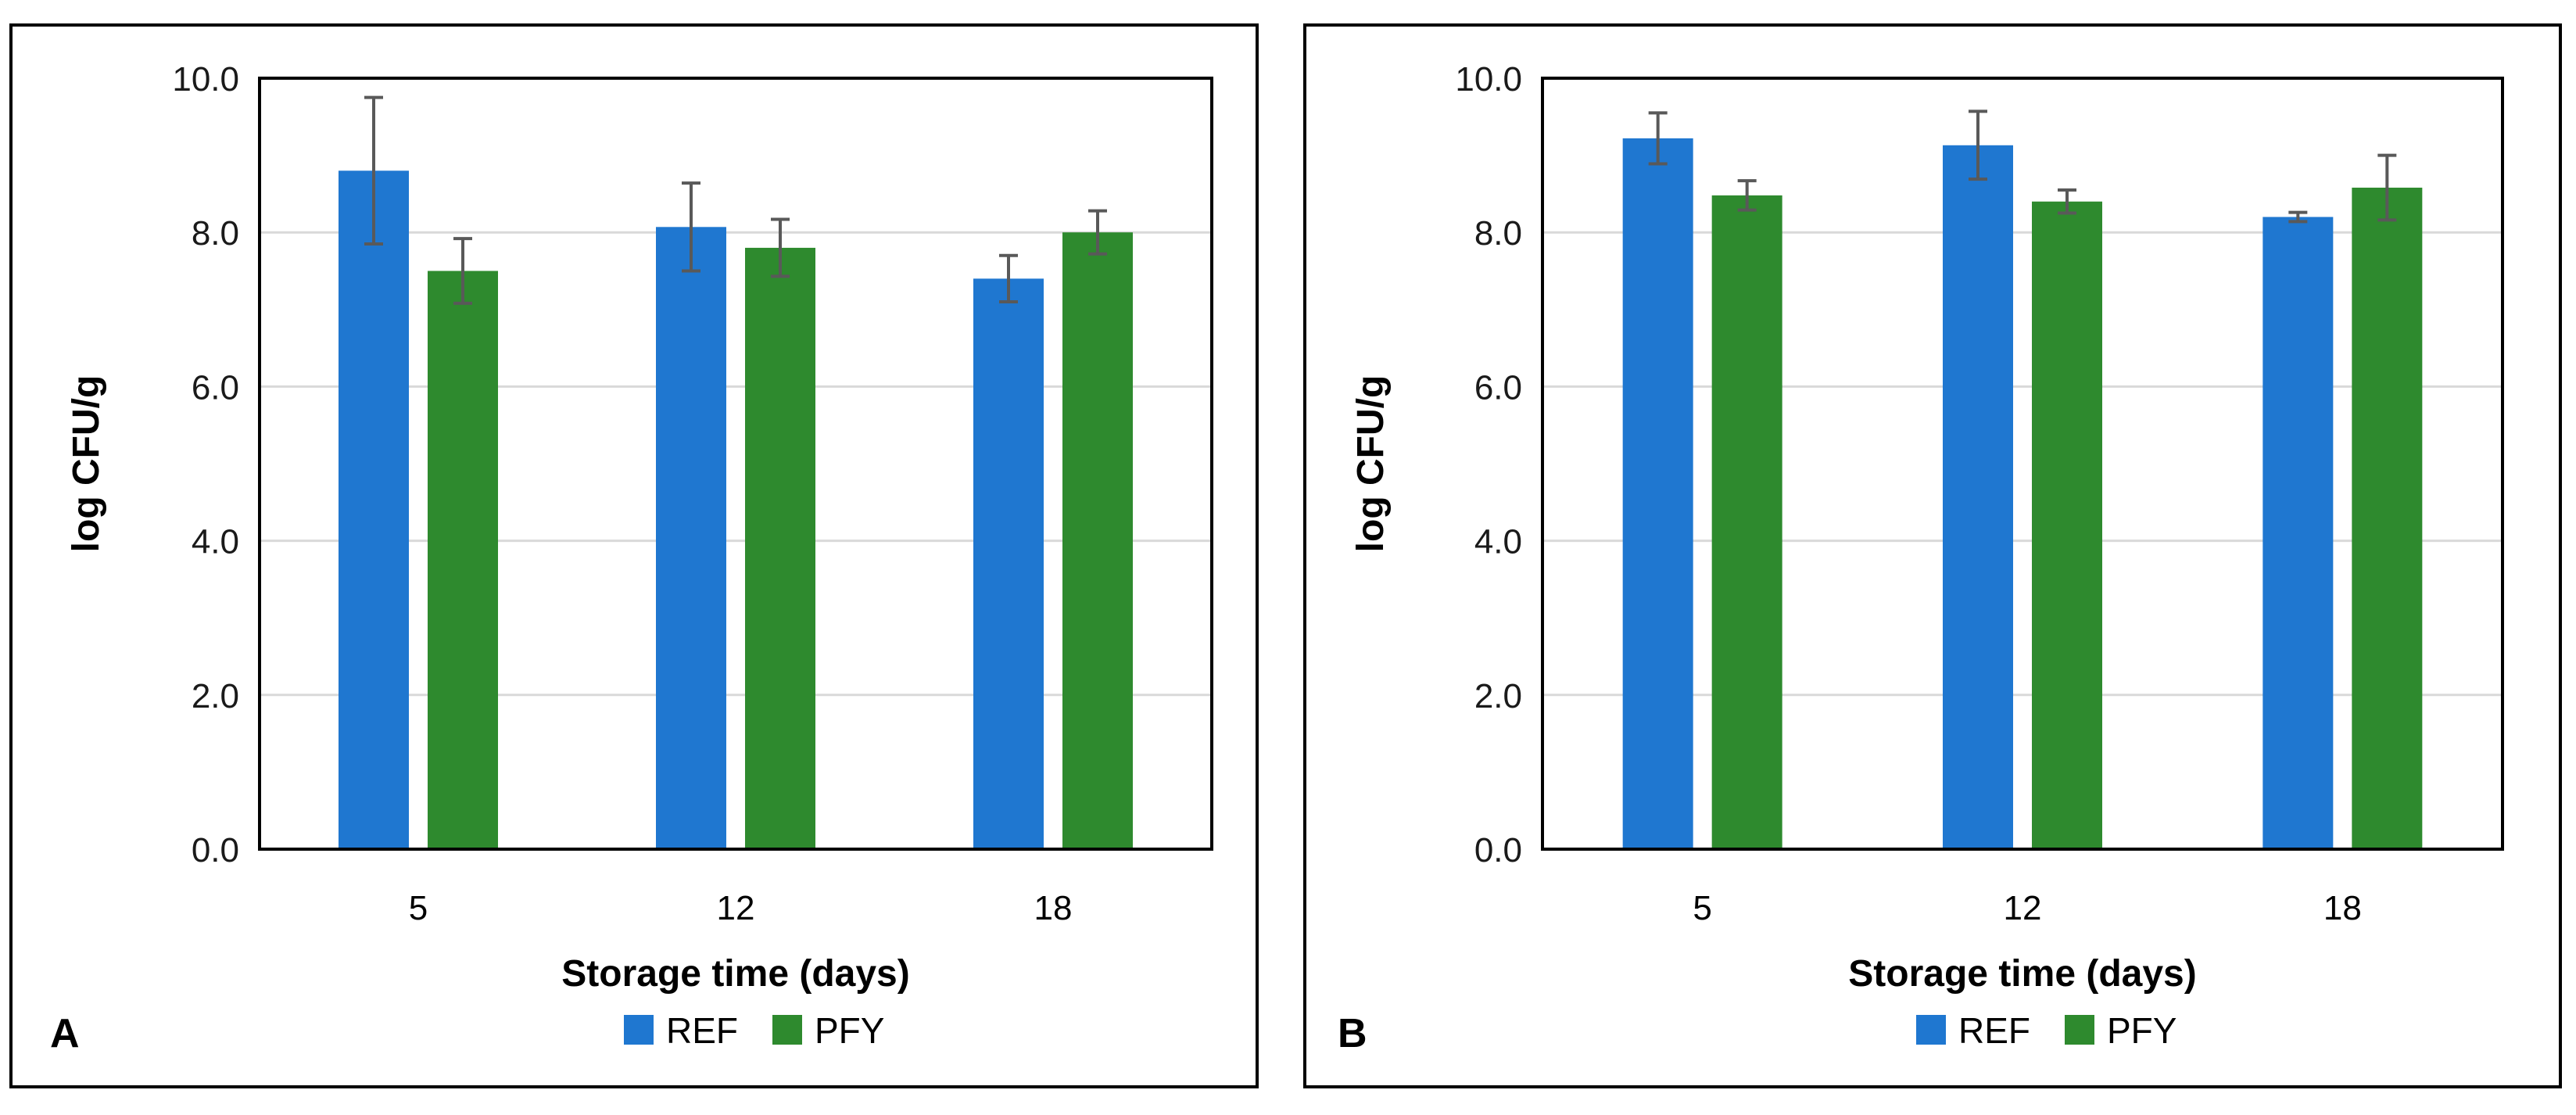 This screenshot has height=1115, width=2576. I want to click on chart-b-y-tick-label: 0.0, so click(1498, 850).